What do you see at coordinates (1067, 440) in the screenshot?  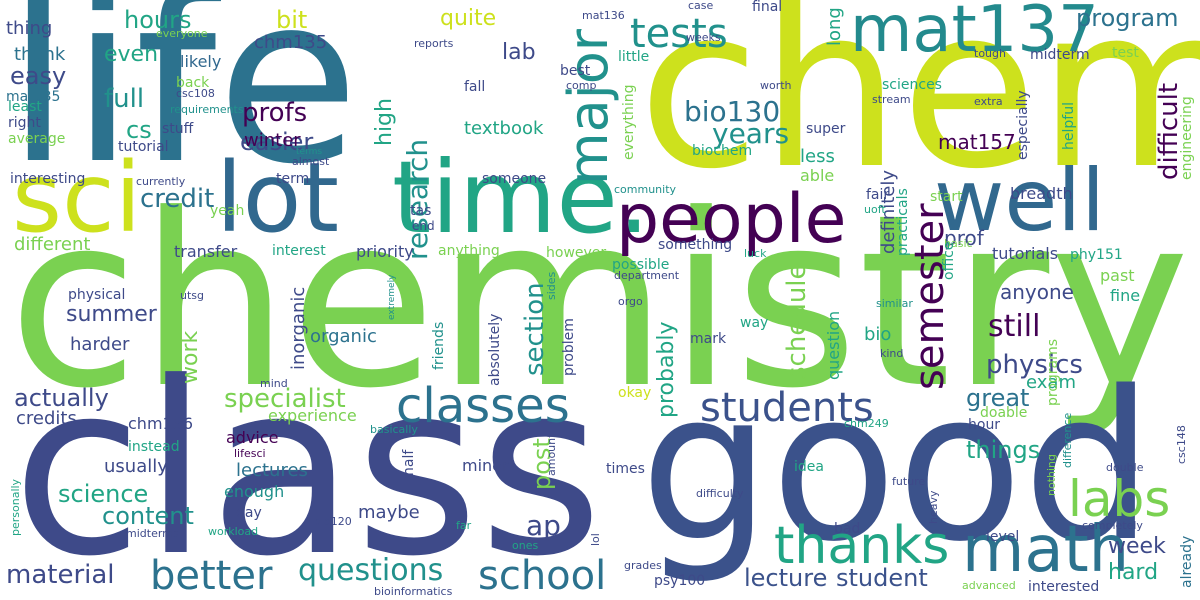 I see `word-difference: difference` at bounding box center [1067, 440].